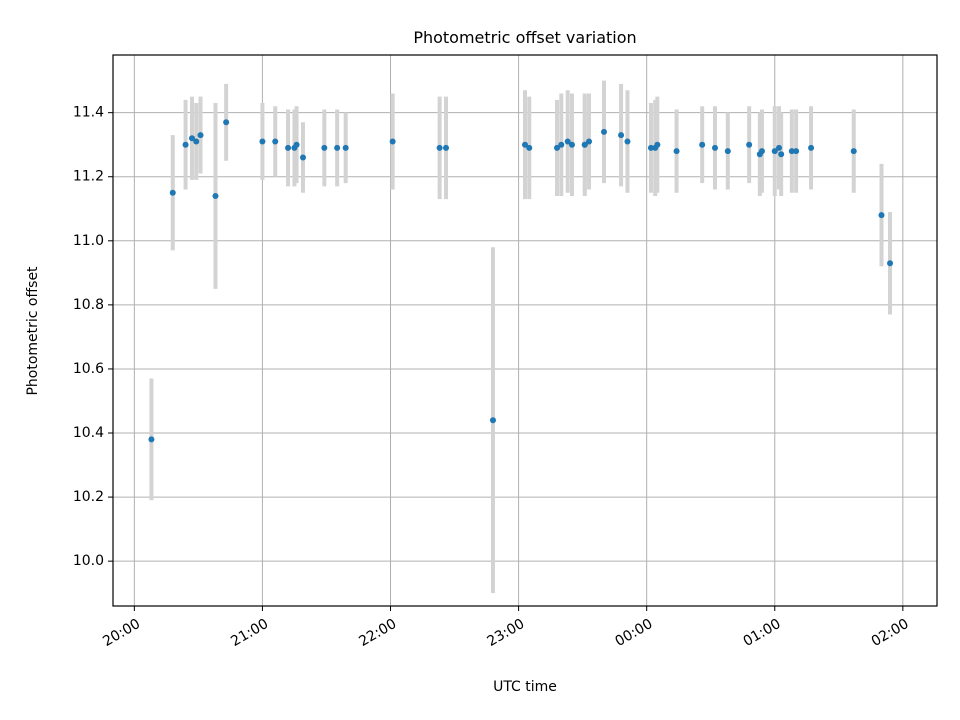 This screenshot has width=960, height=720. I want to click on y-tick-label: 10.4, so click(88, 433).